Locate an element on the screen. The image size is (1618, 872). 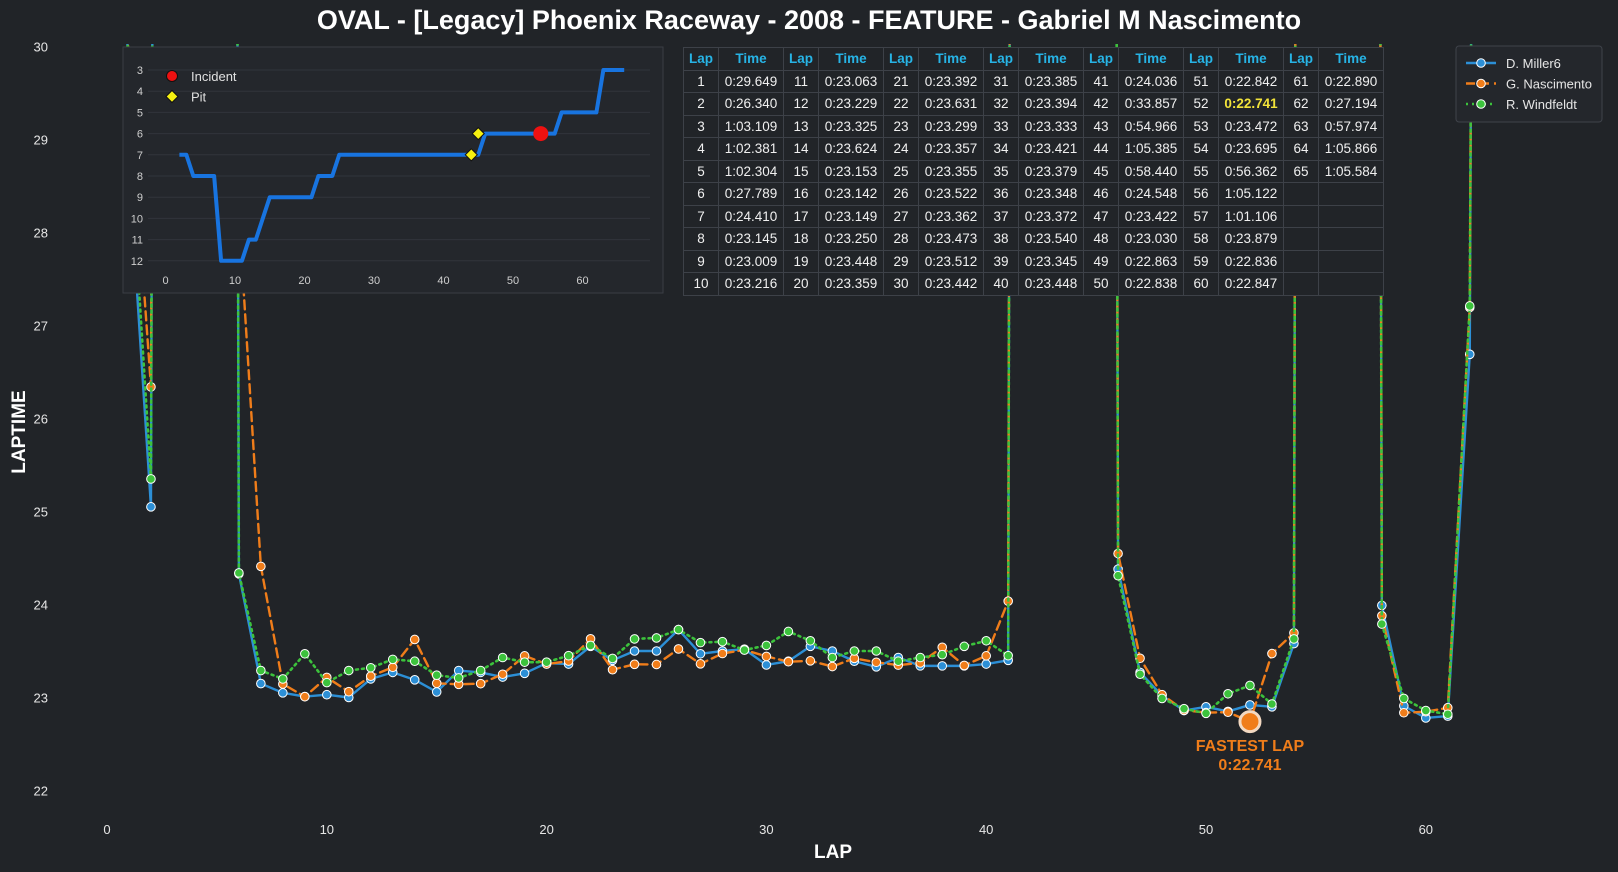
lap-time-cell: 0:23.540 is located at coordinates (1051, 239).